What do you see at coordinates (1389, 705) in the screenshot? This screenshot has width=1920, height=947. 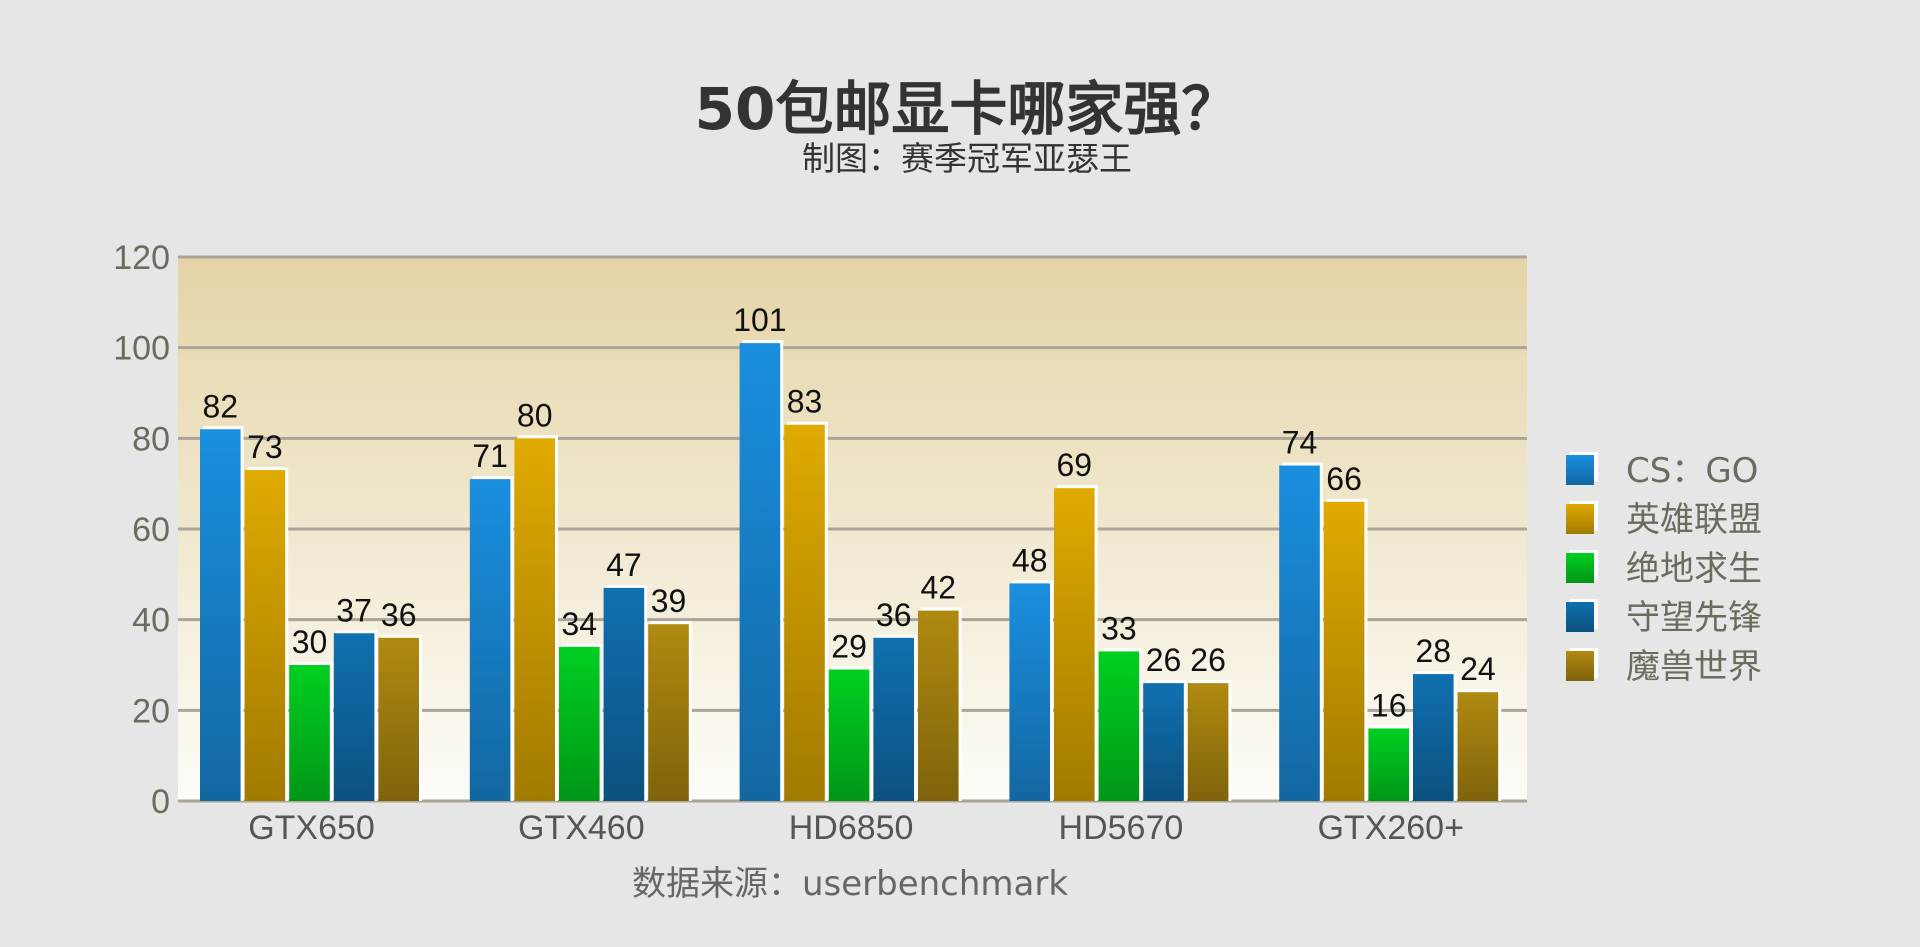 I see `data-label: 16` at bounding box center [1389, 705].